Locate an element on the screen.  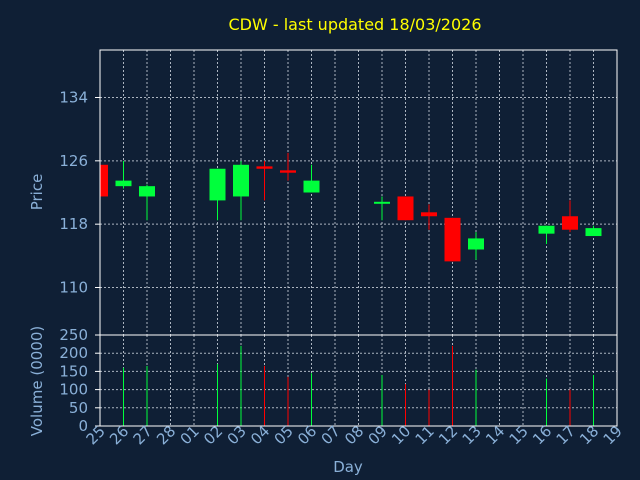
price-tick-label: 118 is located at coordinates (73, 224).